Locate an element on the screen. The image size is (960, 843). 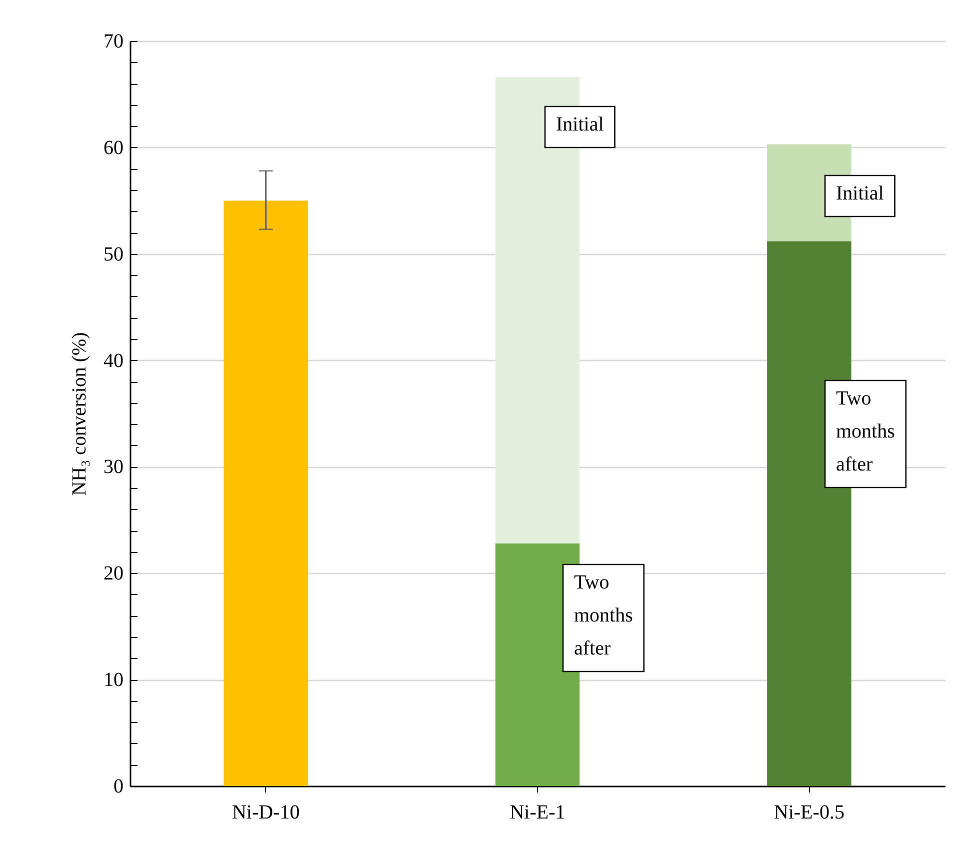
y-tick-label: 10 is located at coordinates (114, 680).